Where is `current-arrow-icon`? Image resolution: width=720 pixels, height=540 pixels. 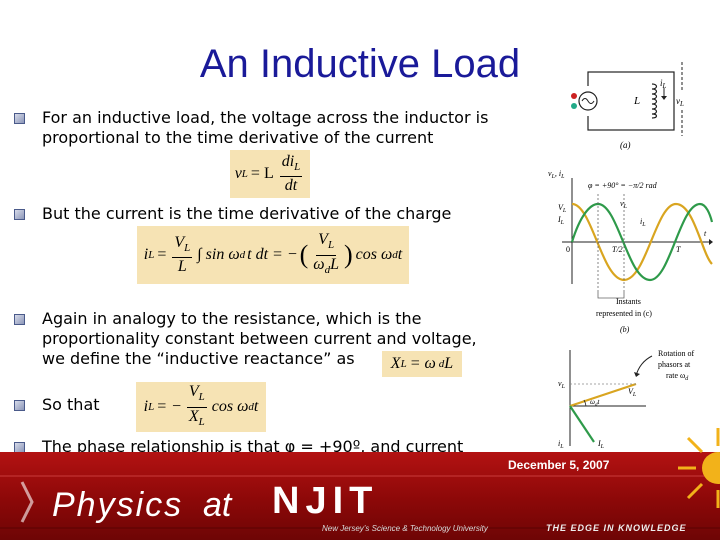
current-arrow-icon is located at coordinates (664, 98).